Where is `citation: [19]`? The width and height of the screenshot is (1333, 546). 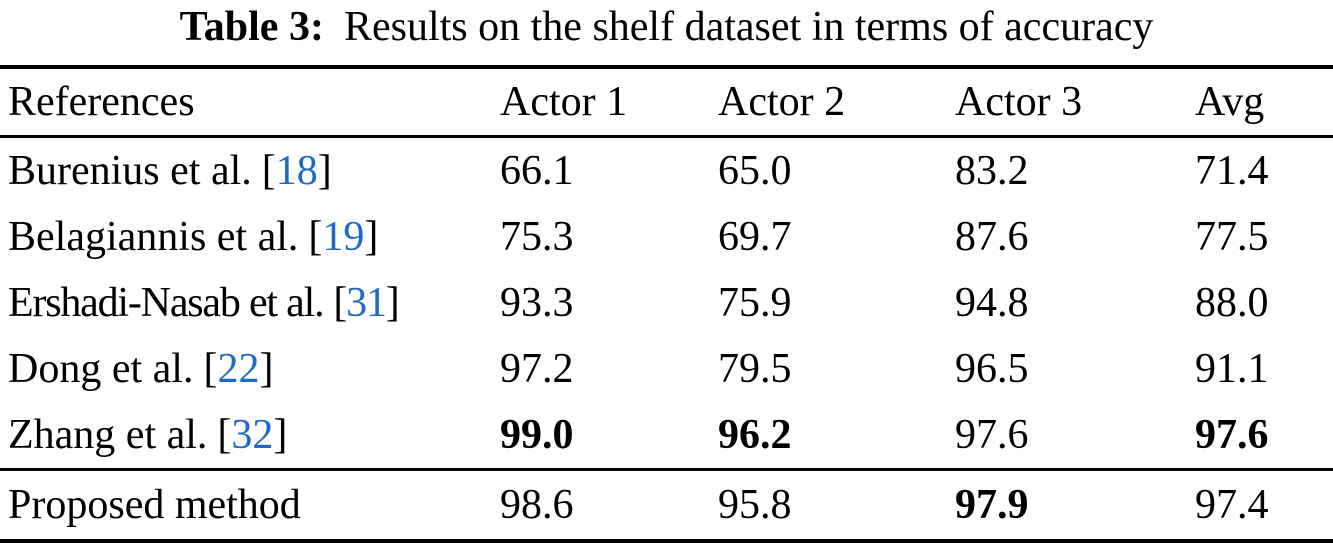
citation: [19] is located at coordinates (343, 237).